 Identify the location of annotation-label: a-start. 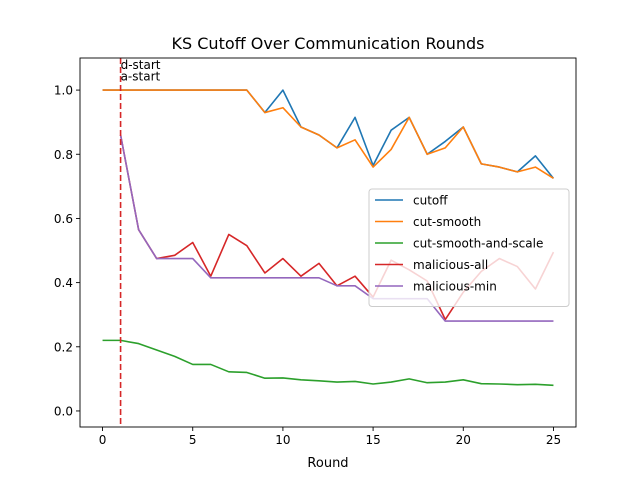
(141, 76).